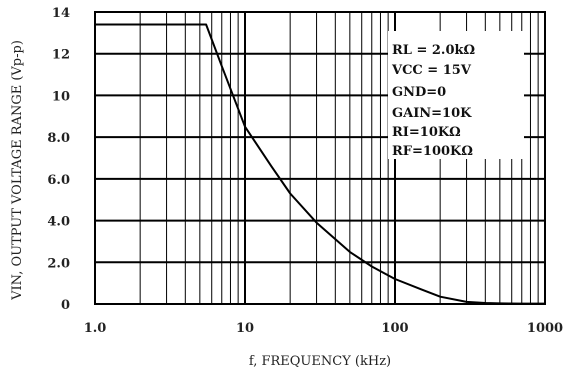 This screenshot has height=374, width=564. I want to click on y-axis-label: VIN, OUTPUT VOLTAGE RANGE (Vp-p), so click(17, 170).